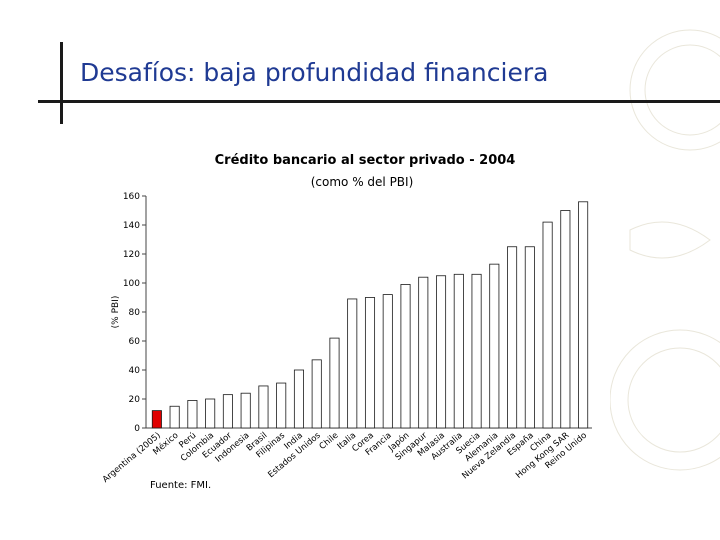 The height and width of the screenshot is (540, 720). What do you see at coordinates (379, 101) in the screenshot?
I see `title-accent-horizontal-line` at bounding box center [379, 101].